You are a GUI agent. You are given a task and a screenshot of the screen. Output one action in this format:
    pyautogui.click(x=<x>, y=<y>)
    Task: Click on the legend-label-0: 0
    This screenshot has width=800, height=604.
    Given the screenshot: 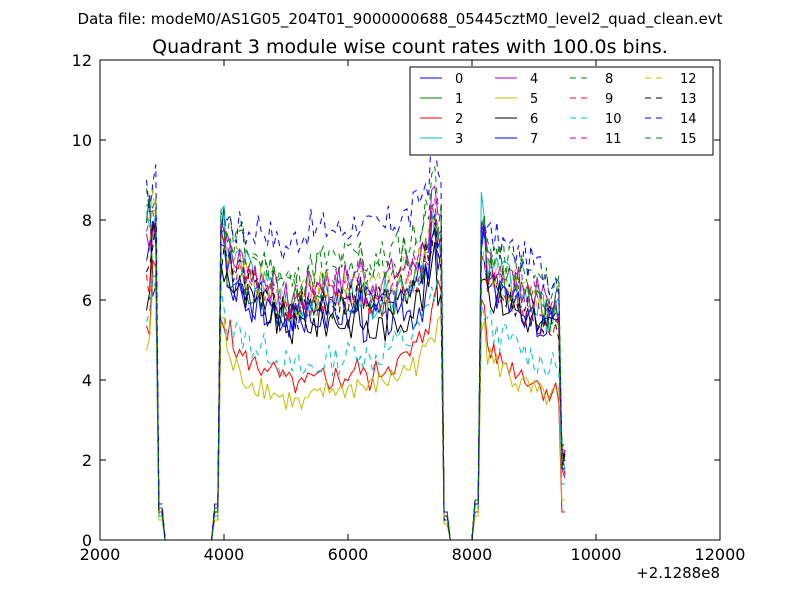 What is the action you would take?
    pyautogui.click(x=459, y=79)
    